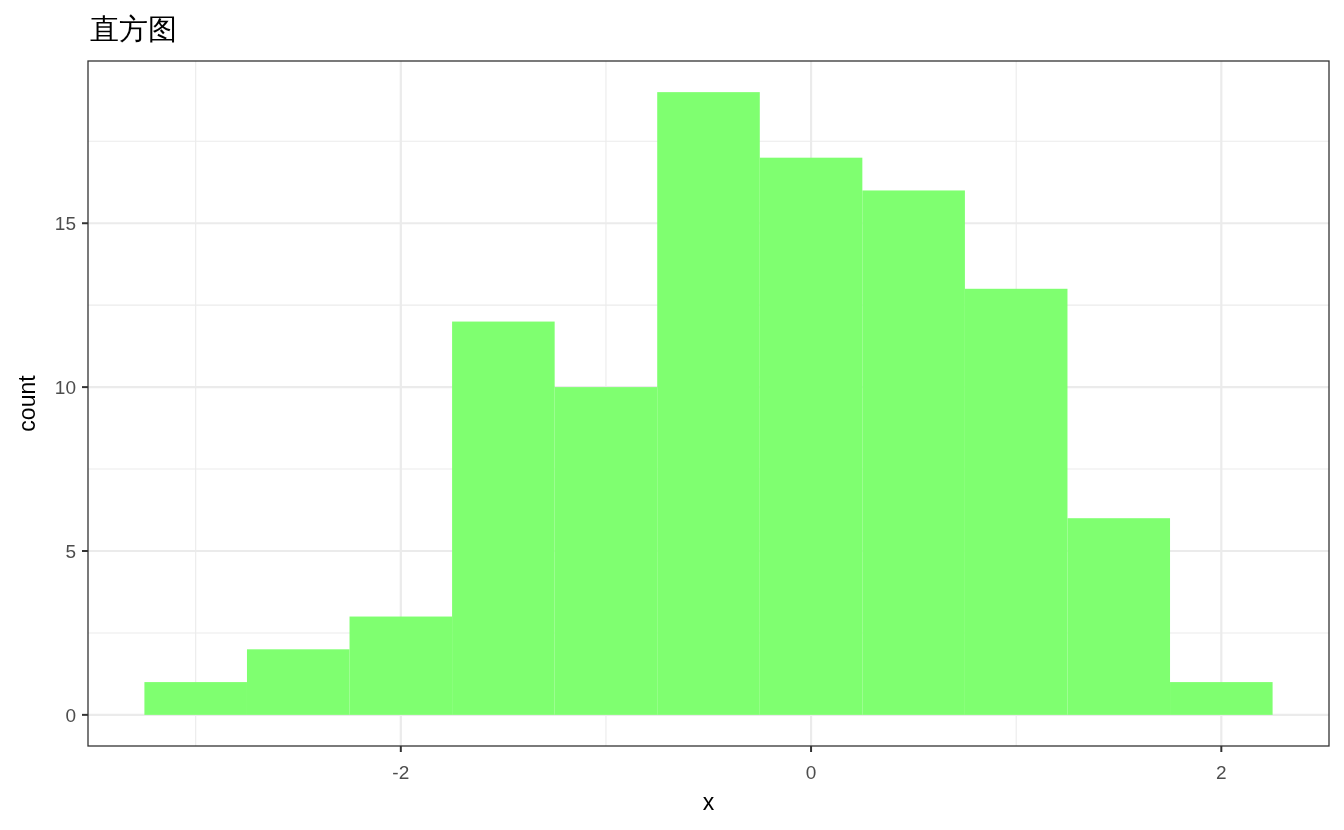 Image resolution: width=1344 pixels, height=830 pixels. I want to click on chart-title: 直方图, so click(133, 29).